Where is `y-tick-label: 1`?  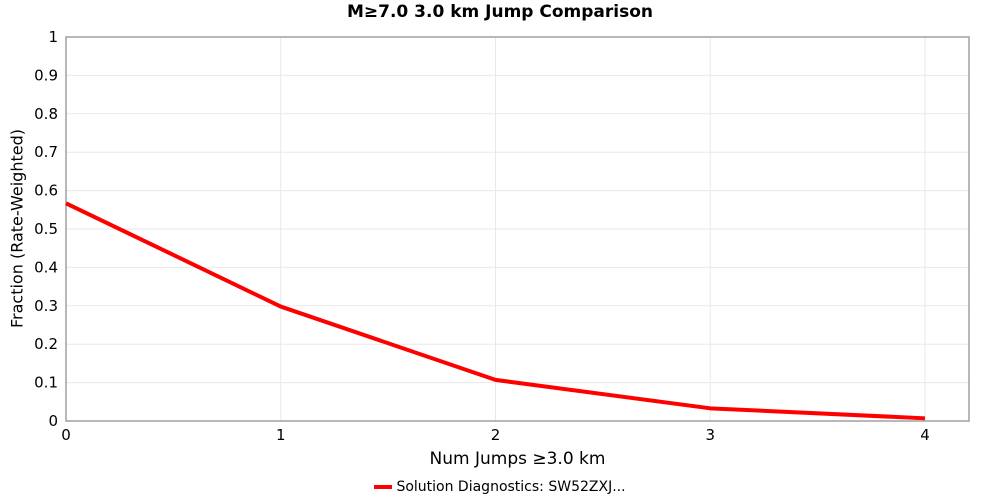 y-tick-label: 1 is located at coordinates (53, 37).